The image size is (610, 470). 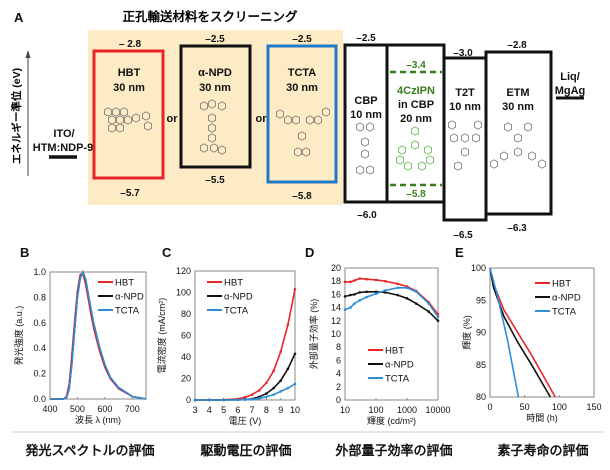 What do you see at coordinates (517, 145) in the screenshot?
I see `etm-molecule-icon` at bounding box center [517, 145].